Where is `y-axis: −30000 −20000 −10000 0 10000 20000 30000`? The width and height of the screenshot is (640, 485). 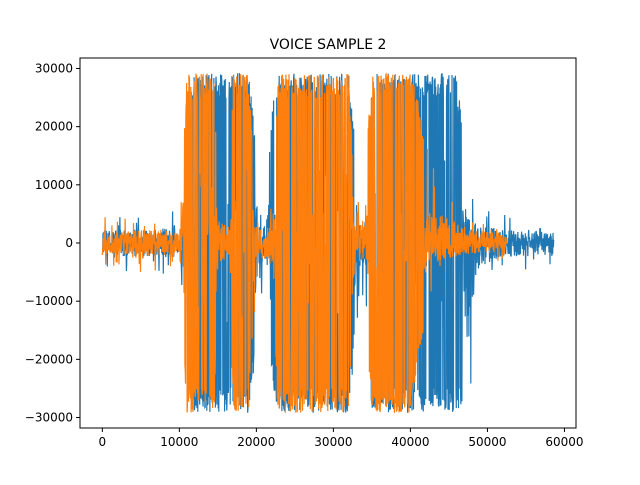 y-axis: −30000 −20000 −10000 0 10000 20000 30000 is located at coordinates (52, 243).